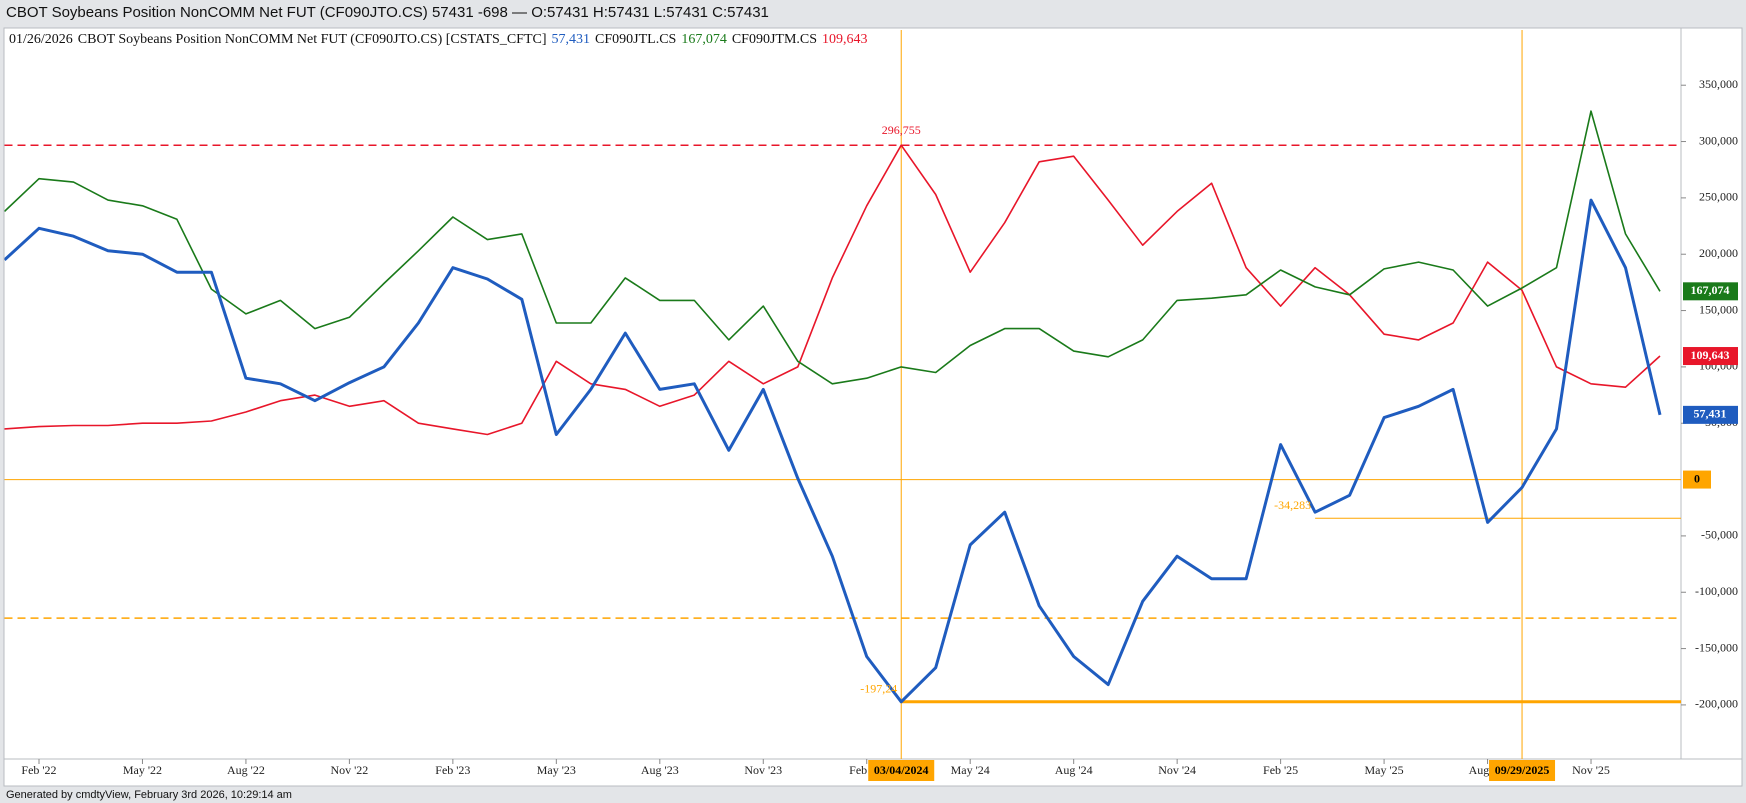 The image size is (1746, 803). I want to click on y-tick-label: -50,000, so click(1719, 535).